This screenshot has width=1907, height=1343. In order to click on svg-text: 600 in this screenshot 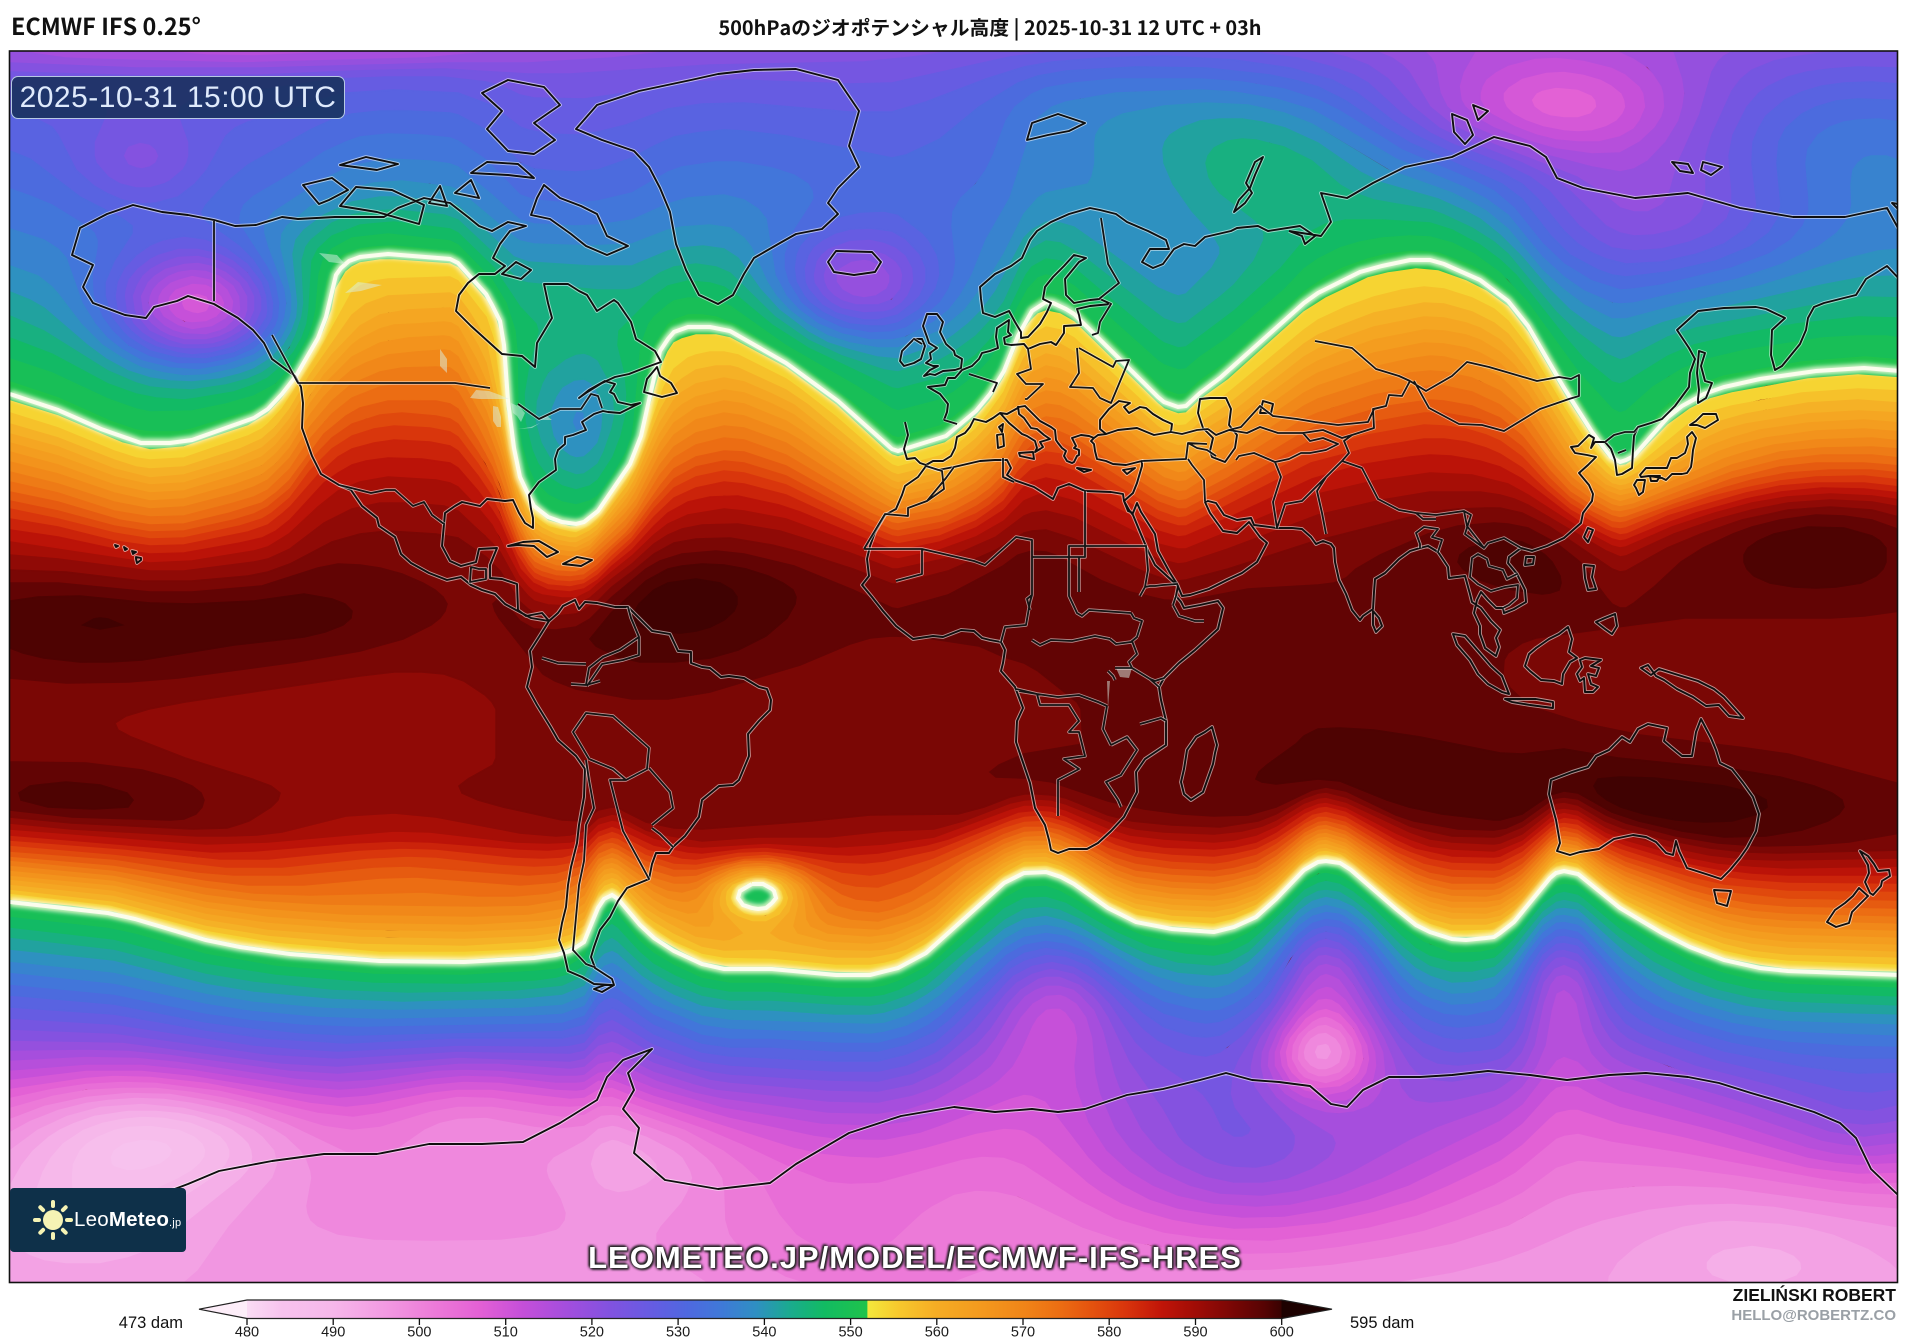, I will do `click(1282, 1332)`.